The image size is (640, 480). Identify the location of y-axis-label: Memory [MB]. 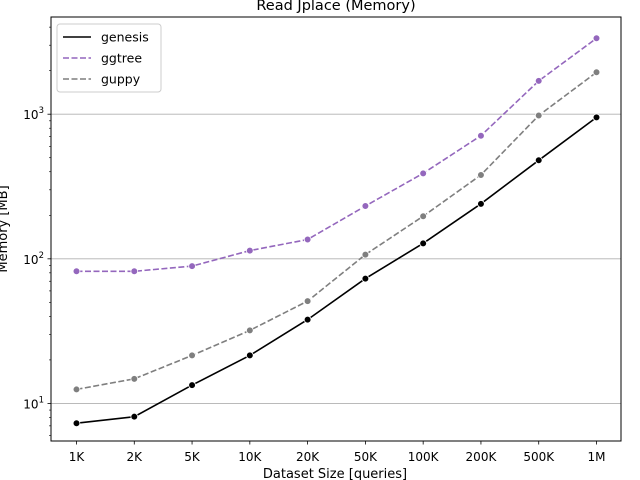
(5, 228).